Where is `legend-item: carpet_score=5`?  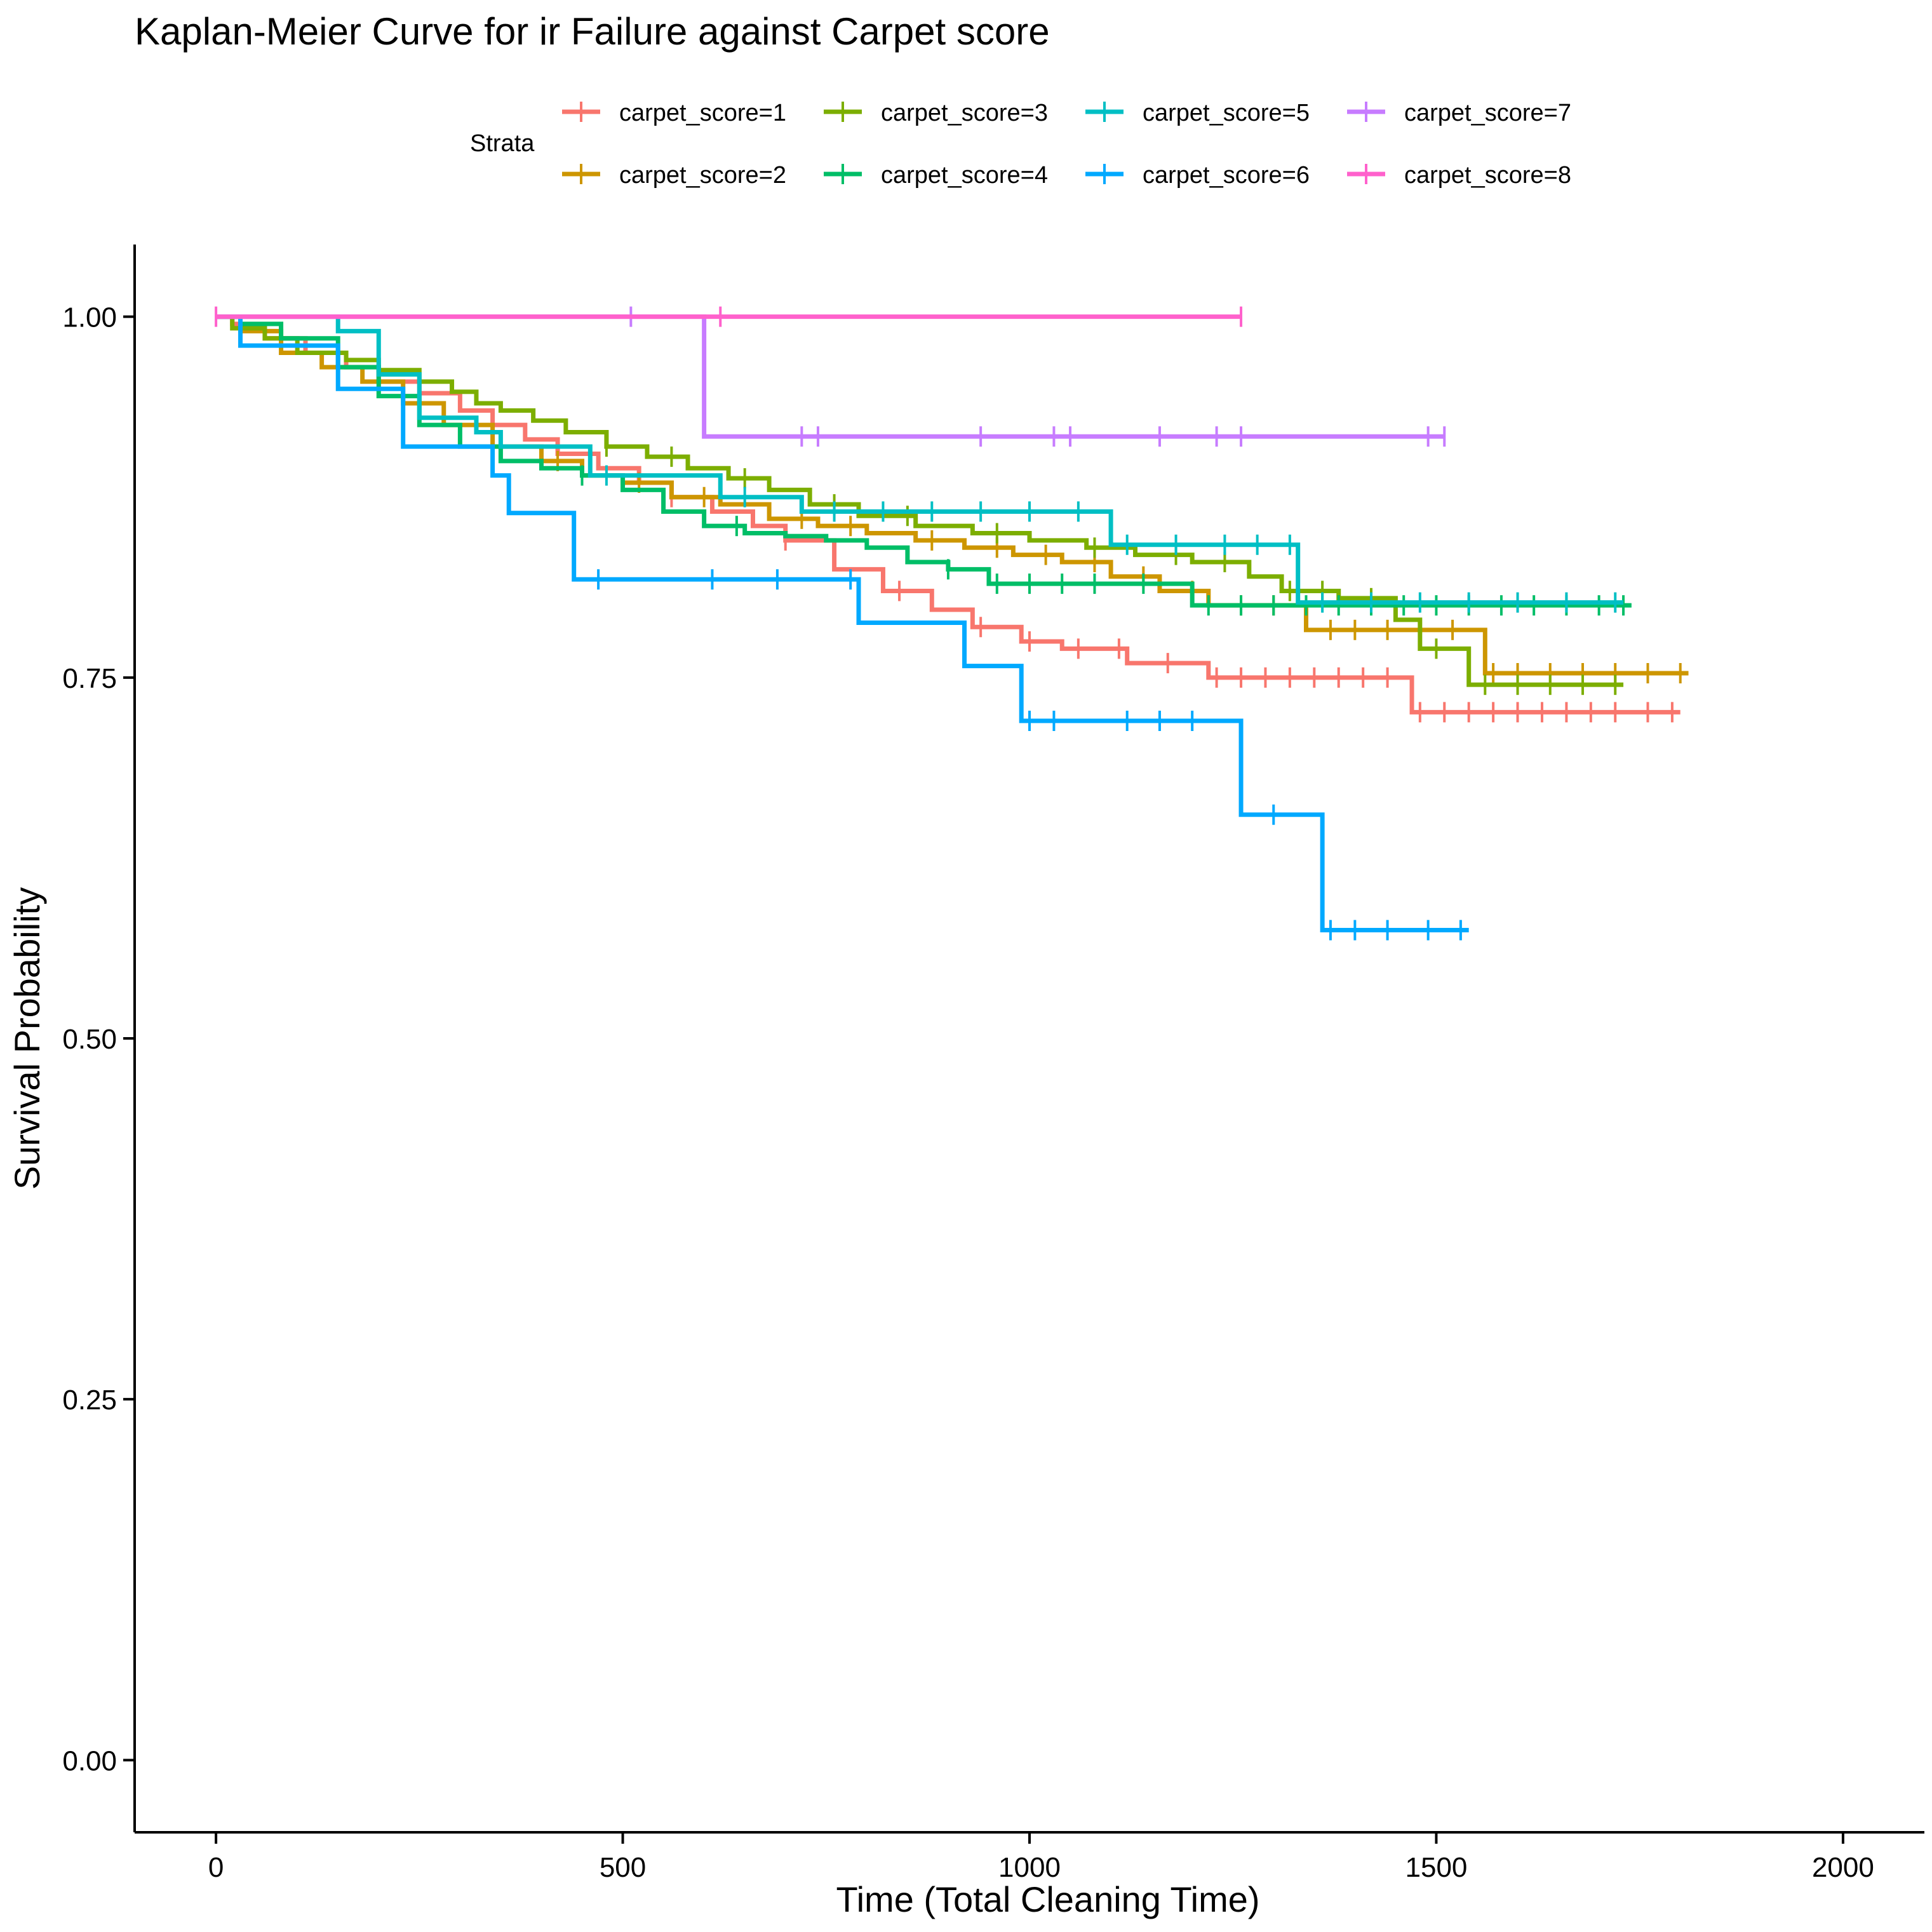
legend-item: carpet_score=5 is located at coordinates (1197, 113).